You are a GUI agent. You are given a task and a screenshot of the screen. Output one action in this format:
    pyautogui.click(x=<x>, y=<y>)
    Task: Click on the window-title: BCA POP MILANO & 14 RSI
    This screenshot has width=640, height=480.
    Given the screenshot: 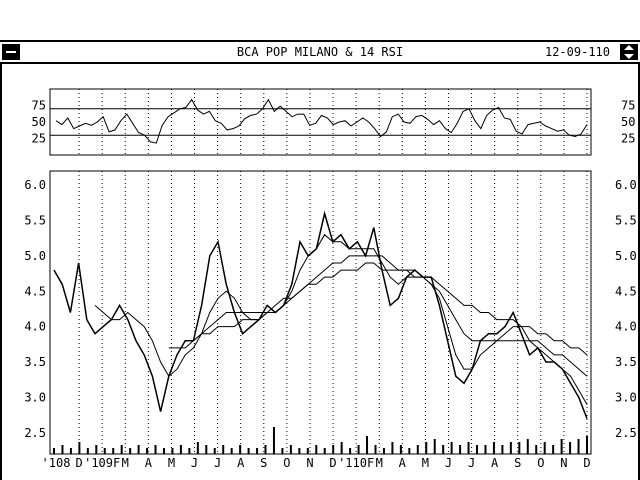 What is the action you would take?
    pyautogui.click(x=320, y=52)
    